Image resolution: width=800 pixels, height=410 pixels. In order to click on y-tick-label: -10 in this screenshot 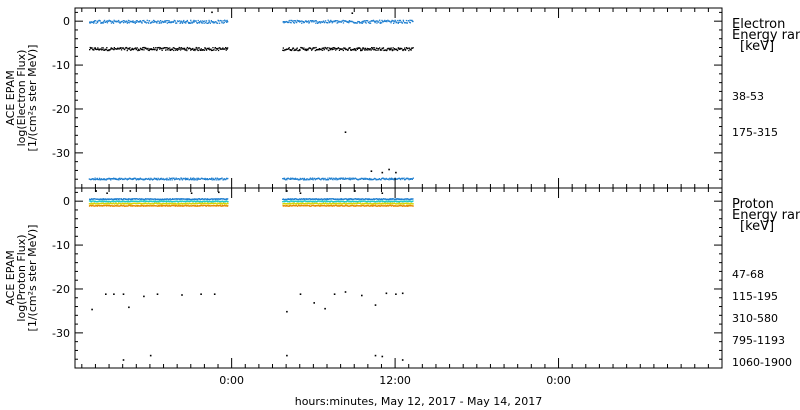, I will do `click(61, 245)`.